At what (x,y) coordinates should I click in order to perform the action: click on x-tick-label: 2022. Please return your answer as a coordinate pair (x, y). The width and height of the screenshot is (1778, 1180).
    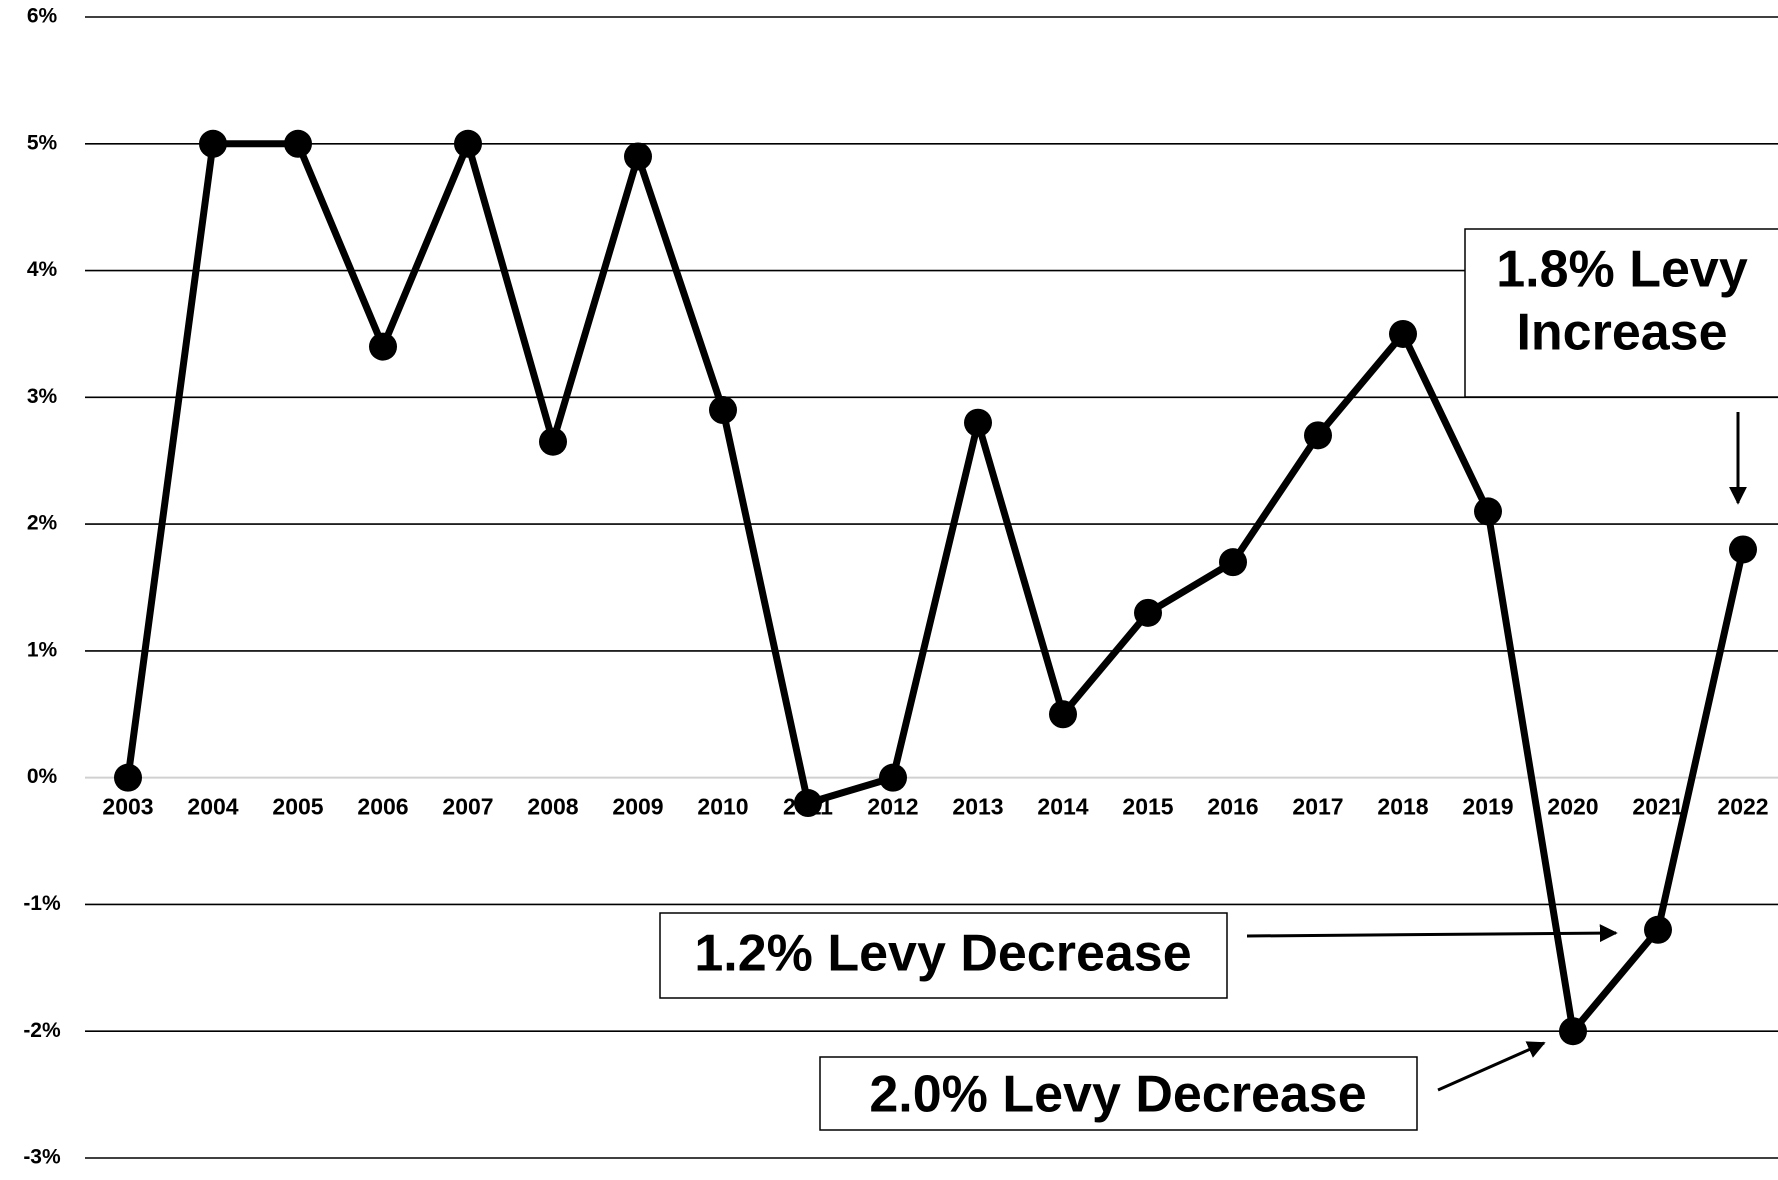
    Looking at the image, I should click on (1742, 807).